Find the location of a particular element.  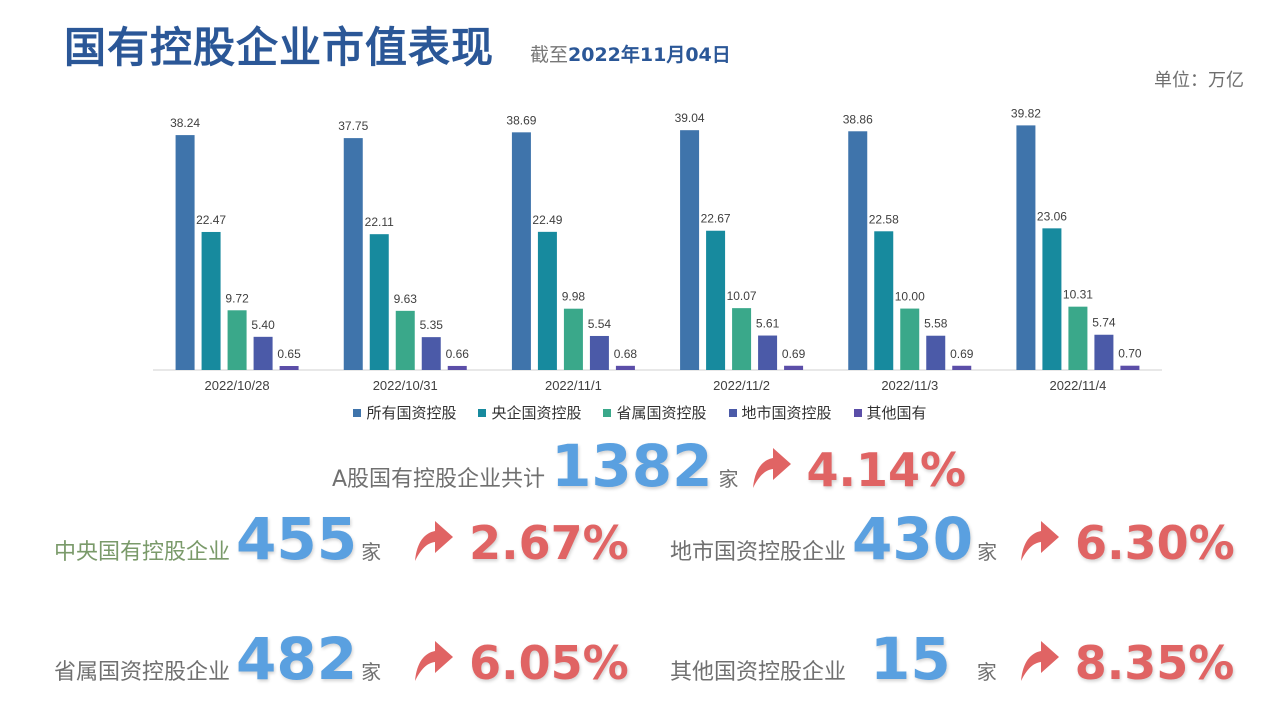

chart-legend: 所有国资控股 央企国资控股 省属国资控股 地市国资控股 其他国有 is located at coordinates (640, 412).